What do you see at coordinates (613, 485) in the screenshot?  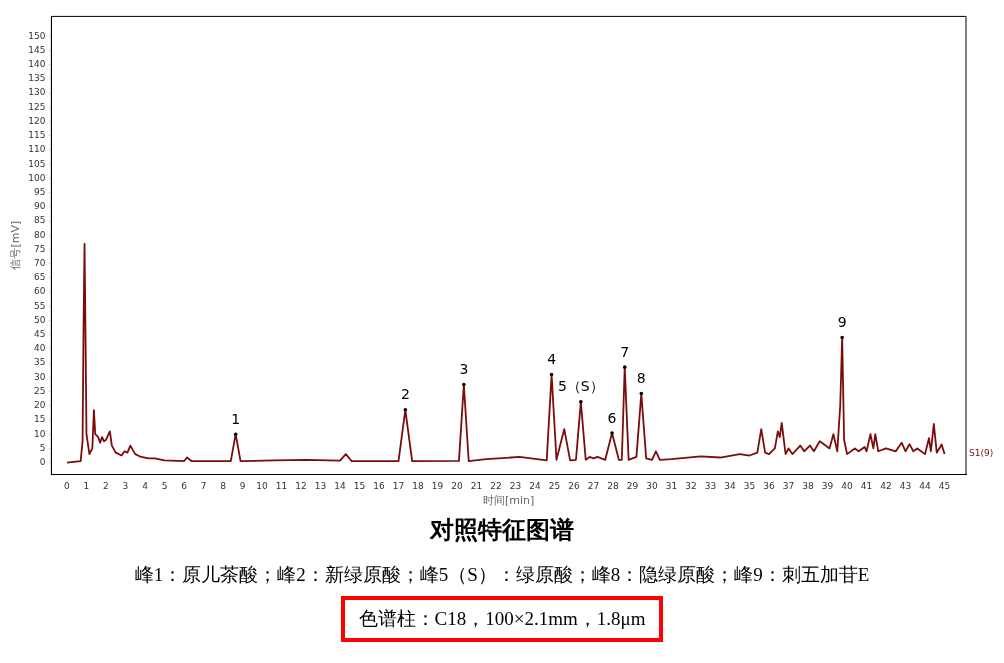 I see `x-tick-label: 28` at bounding box center [613, 485].